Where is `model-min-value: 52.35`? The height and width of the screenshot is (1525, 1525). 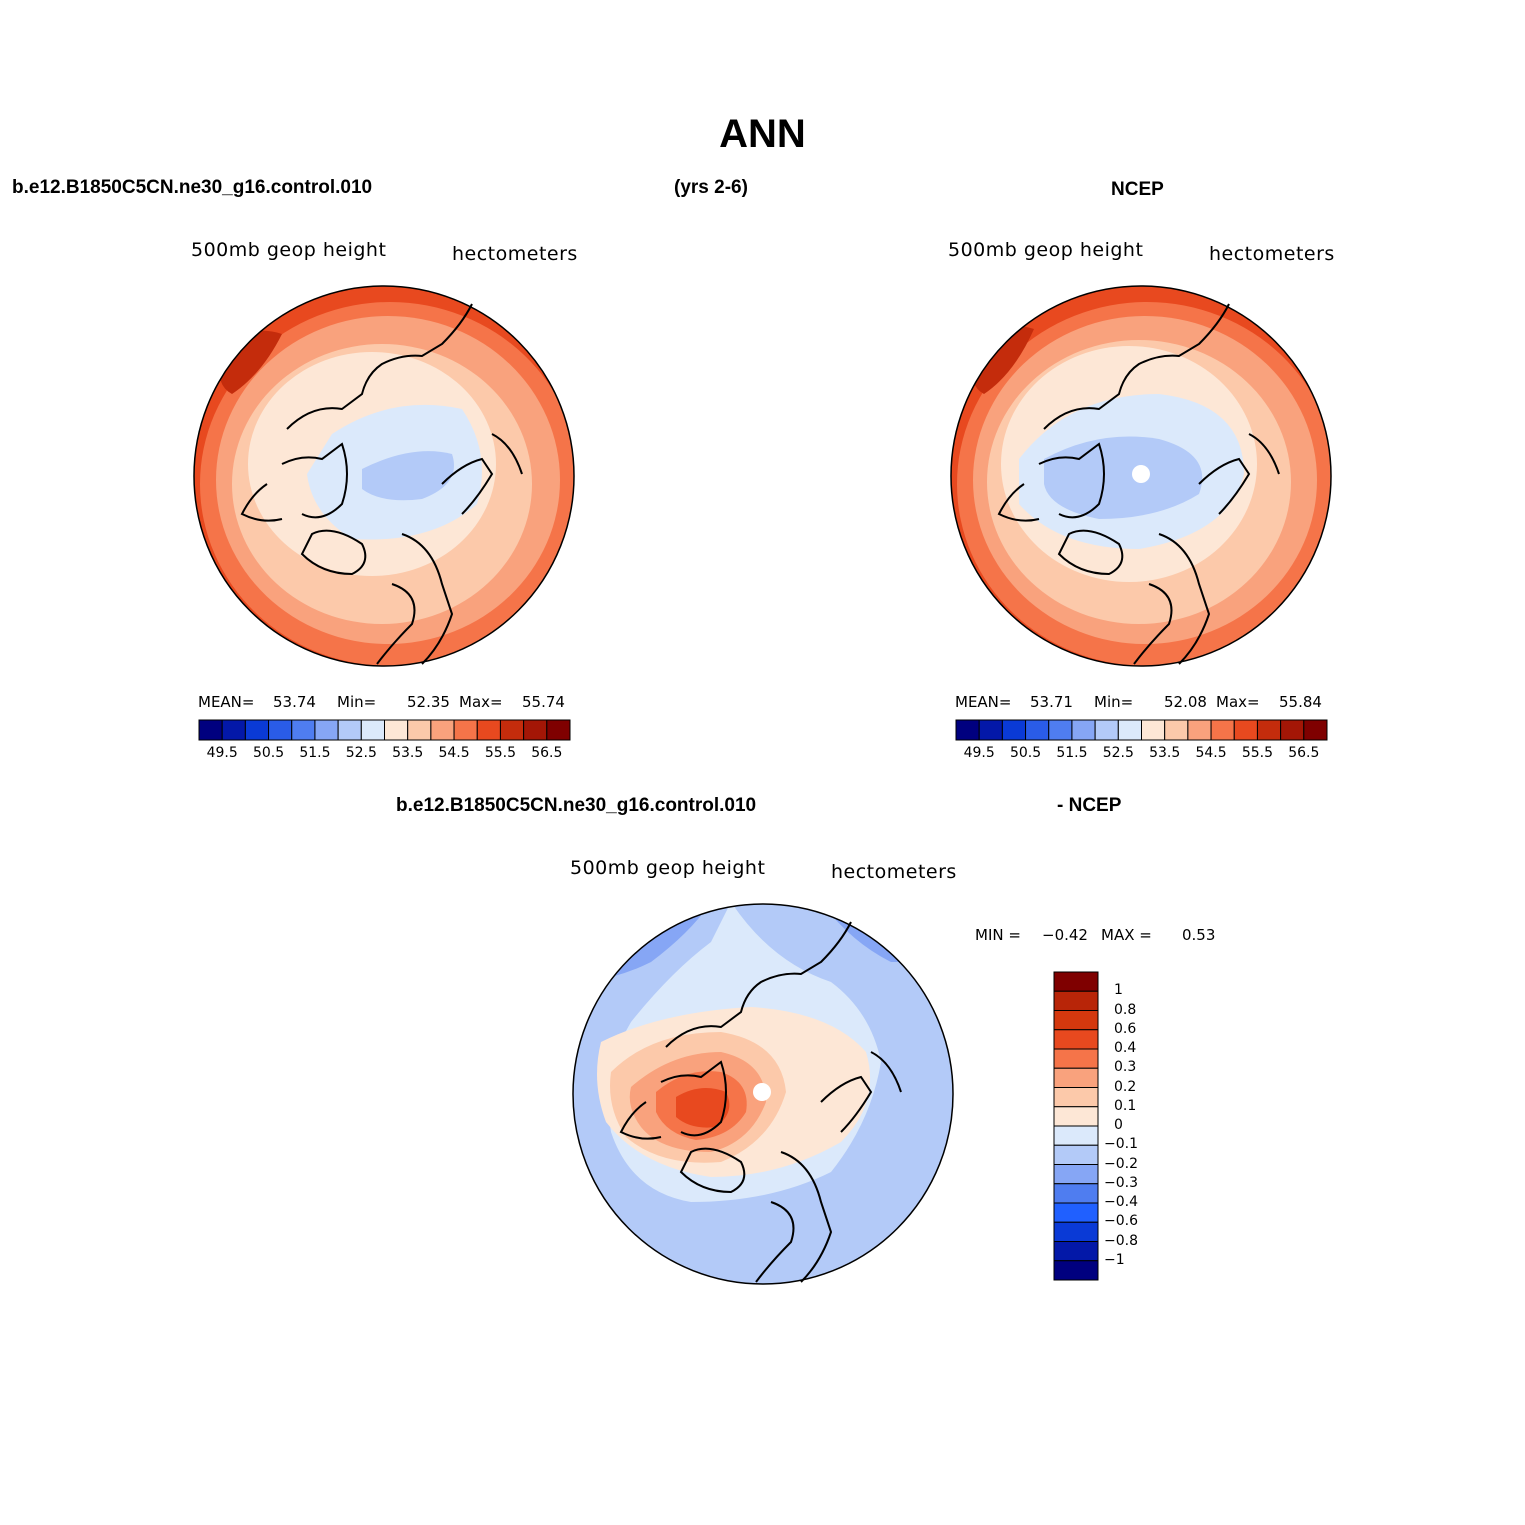
model-min-value: 52.35 is located at coordinates (428, 702).